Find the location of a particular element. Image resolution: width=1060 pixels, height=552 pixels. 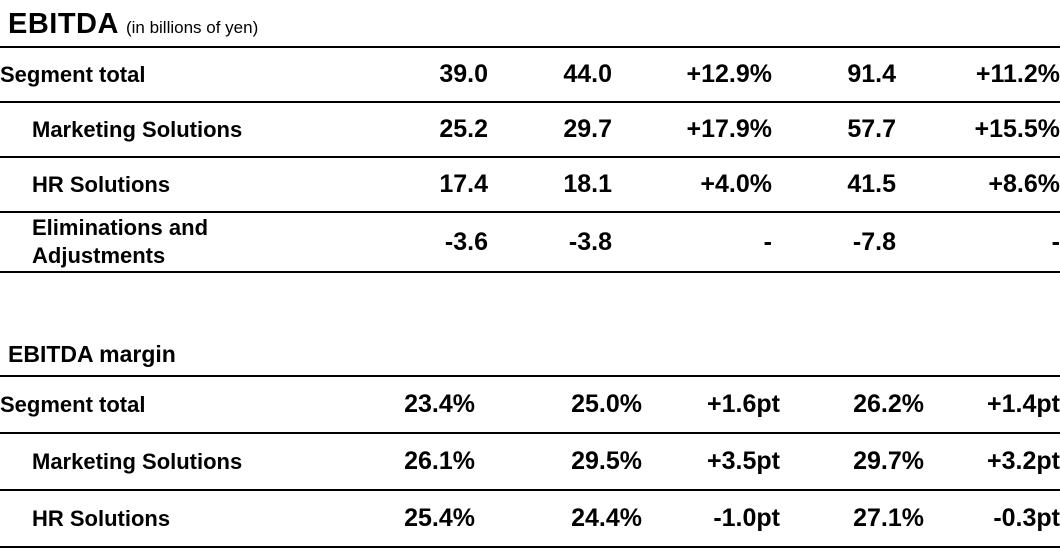

value-cell: 26.2% is located at coordinates (852, 405).